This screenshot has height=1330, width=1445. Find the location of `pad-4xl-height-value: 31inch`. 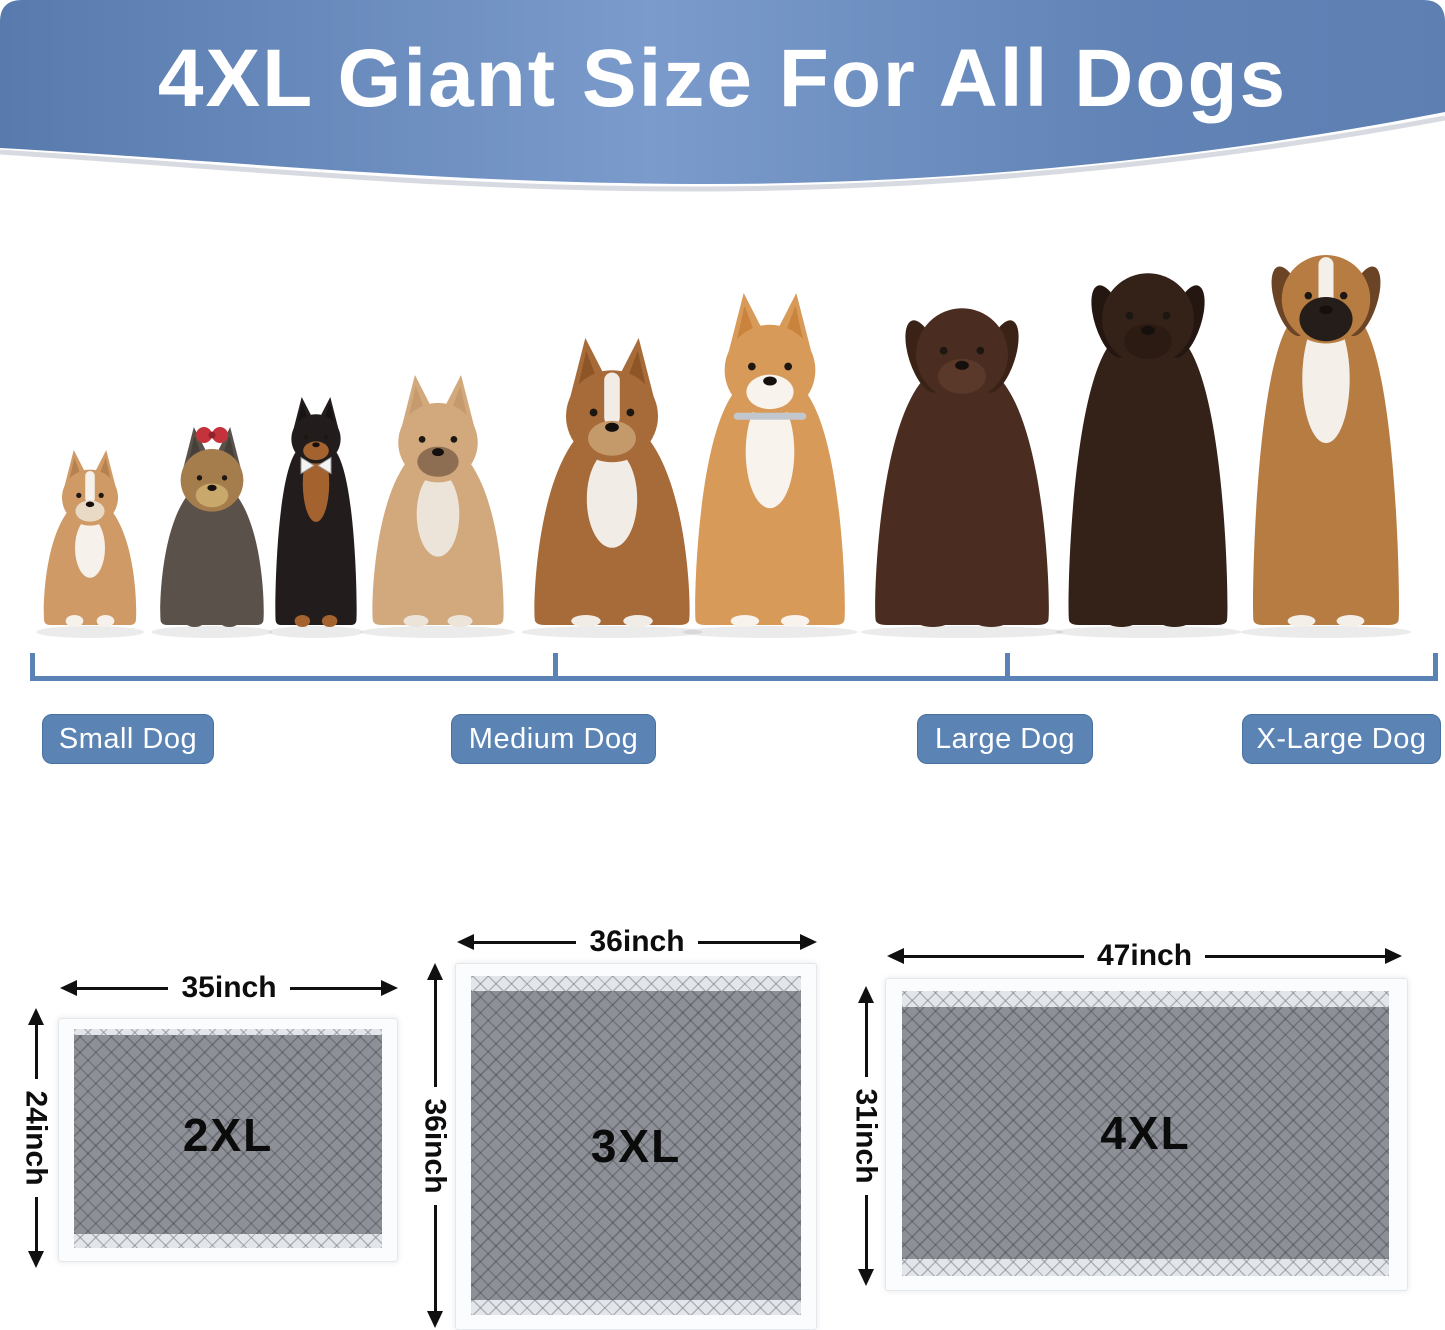

pad-4xl-height-value: 31inch is located at coordinates (867, 1136).